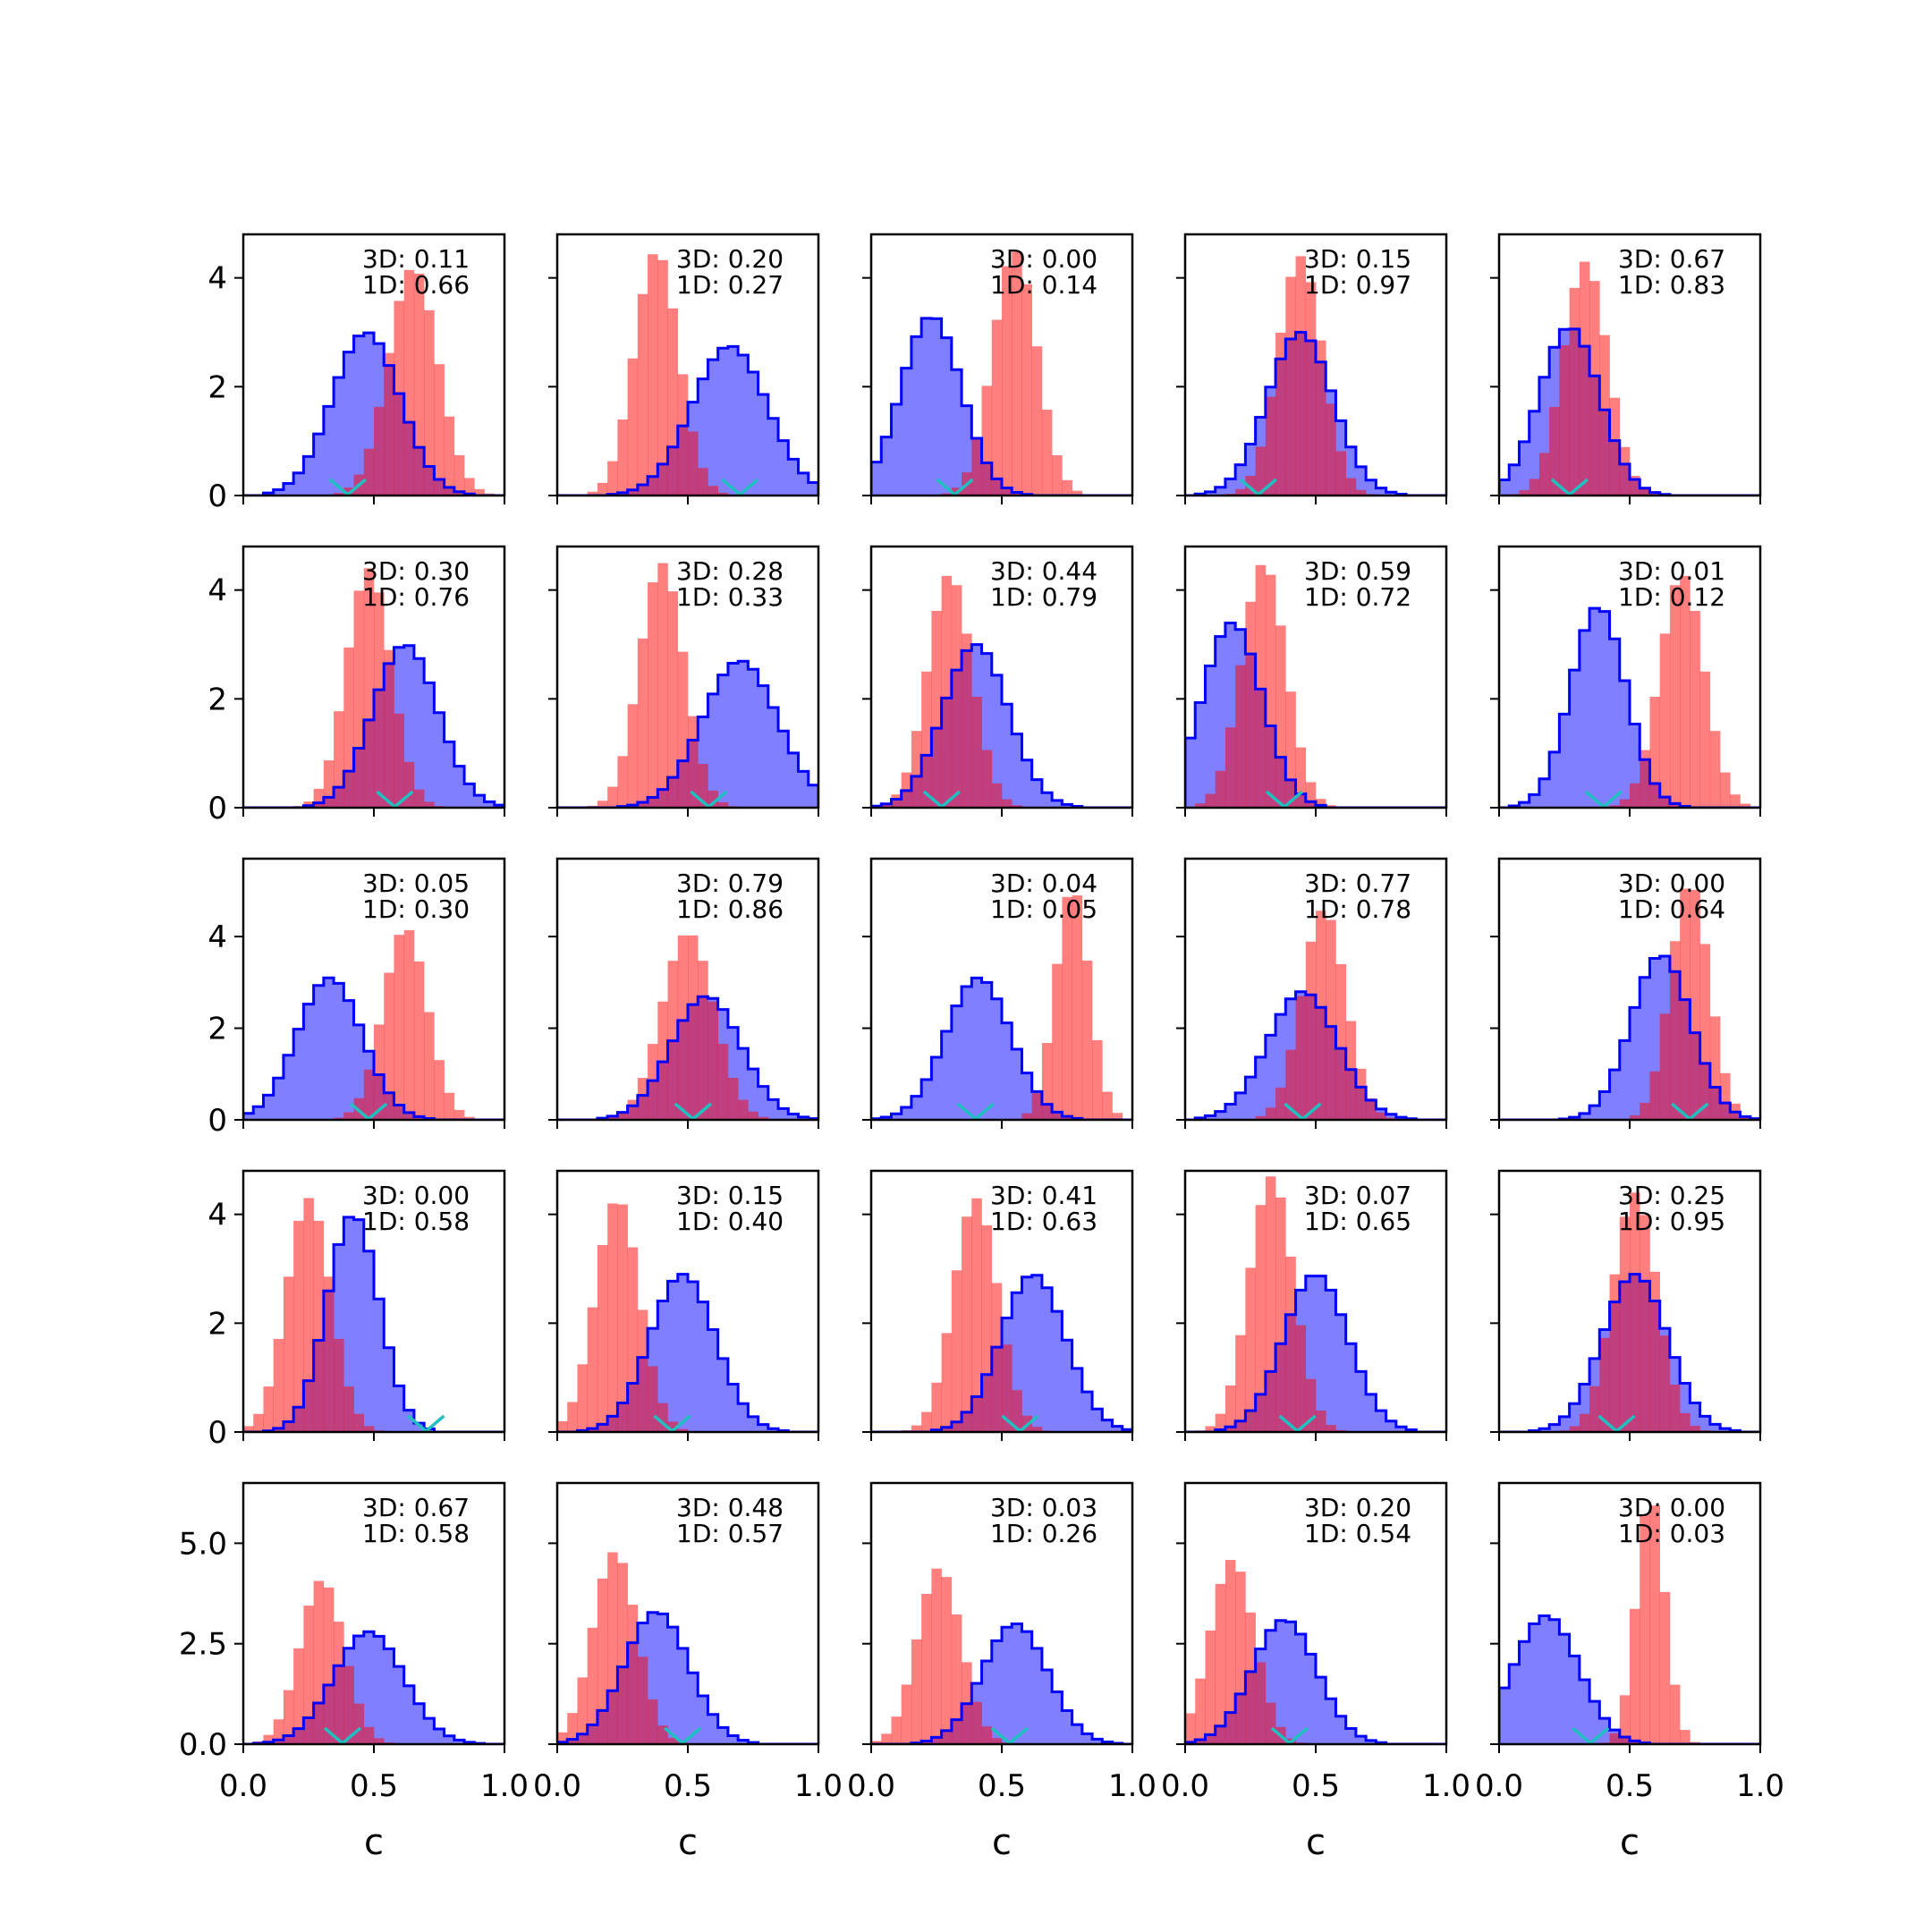 The width and height of the screenshot is (1932, 1932). I want to click on annotation-1d: 1D: 0.54, so click(1357, 1533).